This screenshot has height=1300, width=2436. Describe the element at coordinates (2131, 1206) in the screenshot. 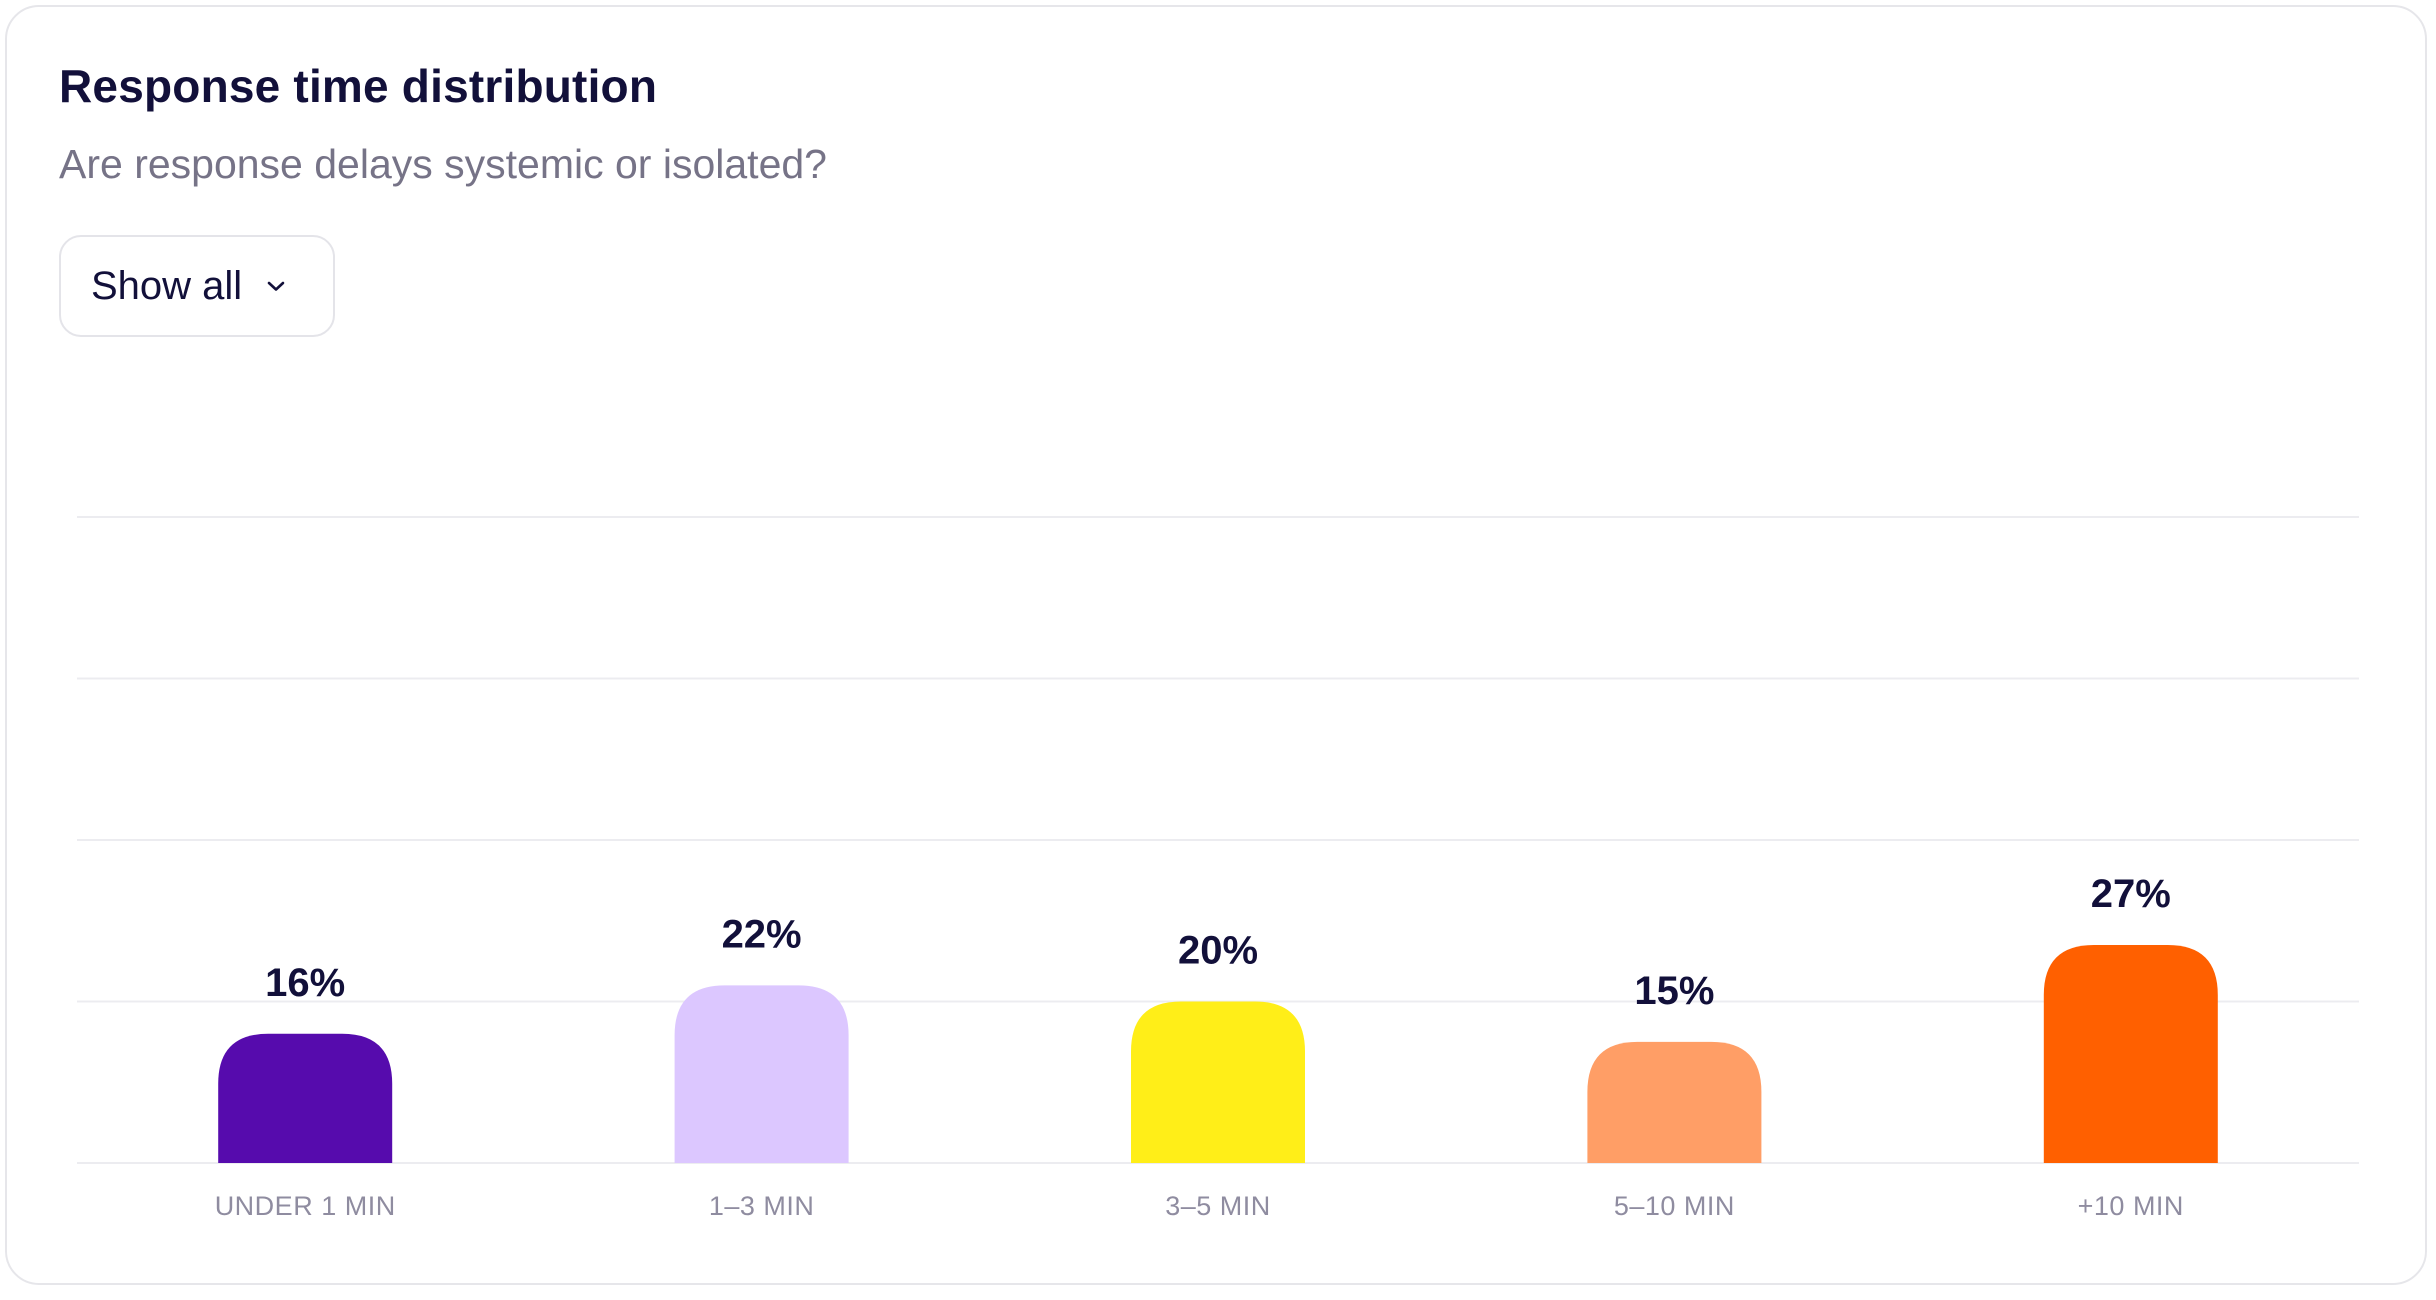

I see `x-tick-label: +10 MIN` at that location.